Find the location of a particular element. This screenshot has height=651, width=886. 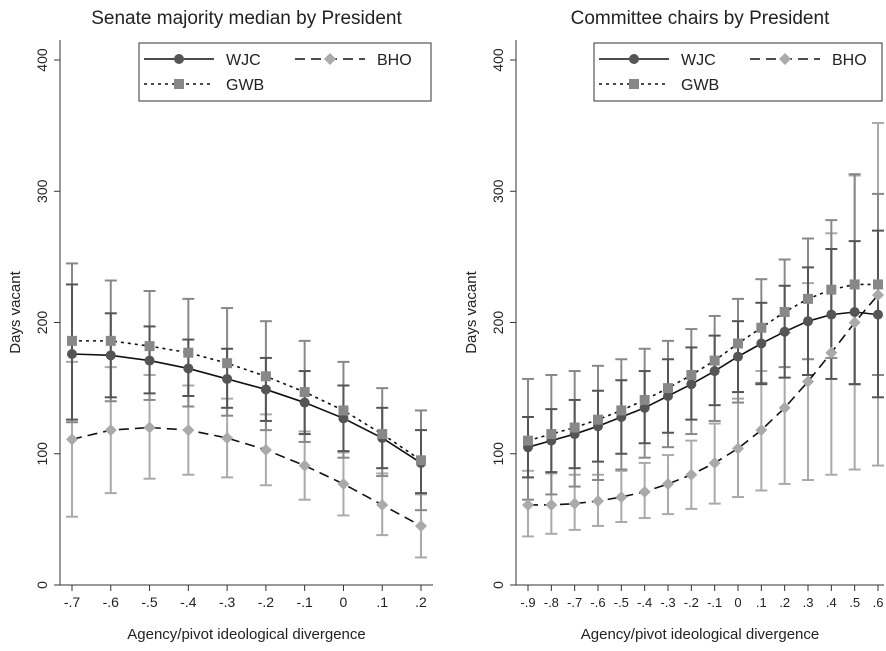

x-tick-label: -.9 is located at coordinates (527, 602).